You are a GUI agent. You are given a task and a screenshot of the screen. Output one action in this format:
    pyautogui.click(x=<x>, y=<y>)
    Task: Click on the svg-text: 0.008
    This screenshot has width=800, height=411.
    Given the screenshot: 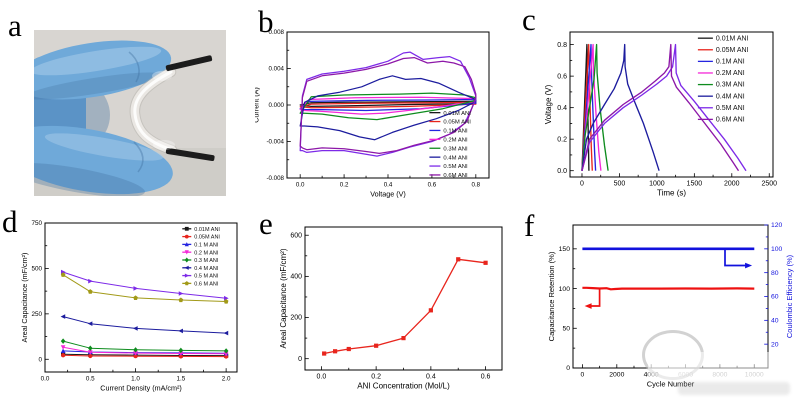 What is the action you would take?
    pyautogui.click(x=277, y=32)
    